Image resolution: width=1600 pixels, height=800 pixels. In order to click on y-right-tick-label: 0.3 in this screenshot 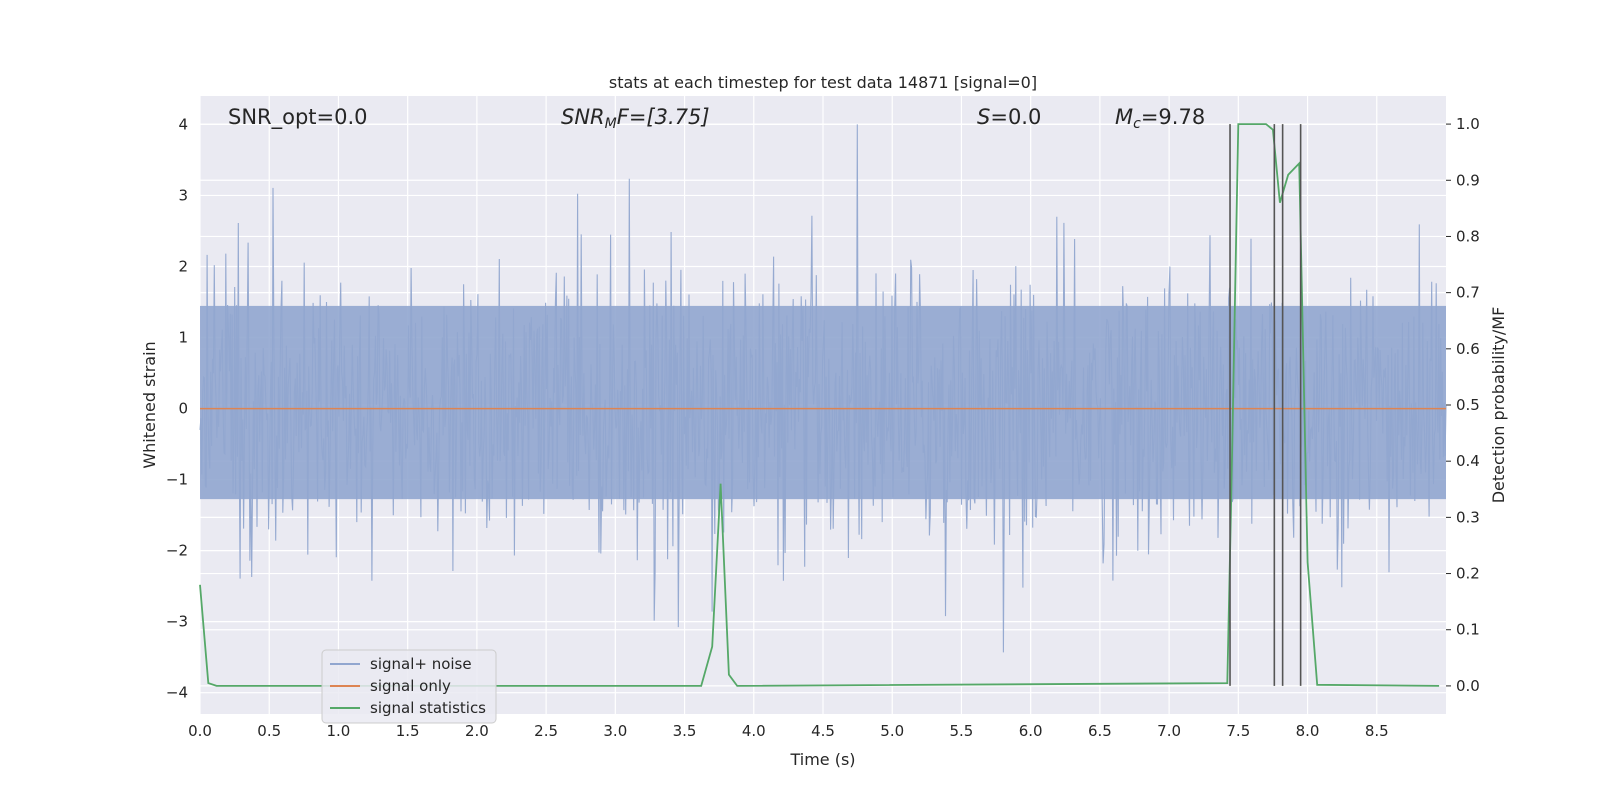, I will do `click(1468, 517)`.